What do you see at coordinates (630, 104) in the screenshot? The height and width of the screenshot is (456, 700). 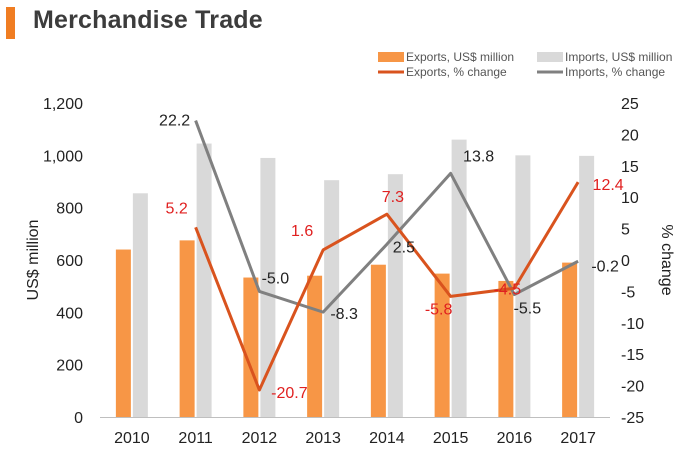 I see `y2-tick-label: 25` at bounding box center [630, 104].